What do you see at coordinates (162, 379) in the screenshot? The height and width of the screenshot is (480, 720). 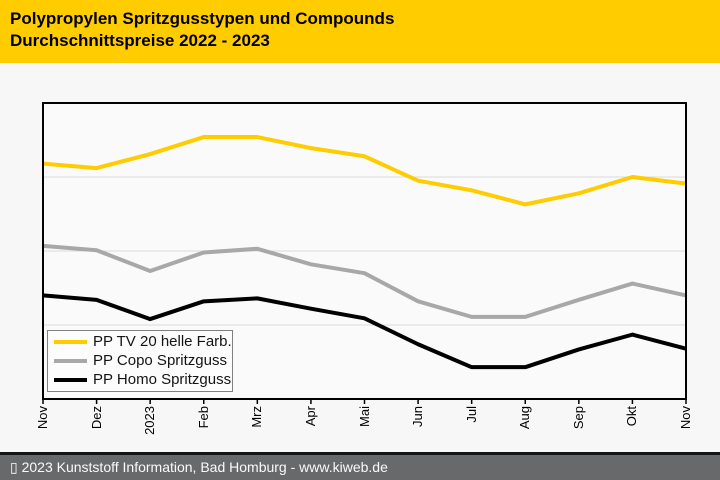 I see `legend-label: PP Homo Spritzguss` at bounding box center [162, 379].